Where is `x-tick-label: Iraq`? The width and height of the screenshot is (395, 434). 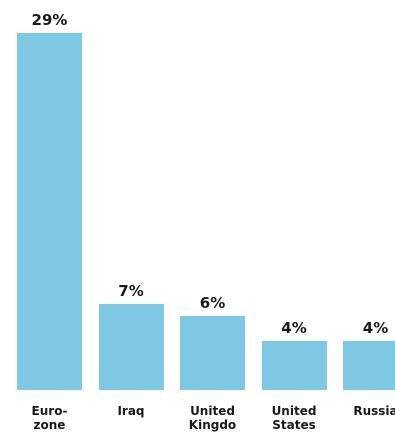 x-tick-label: Iraq is located at coordinates (131, 411).